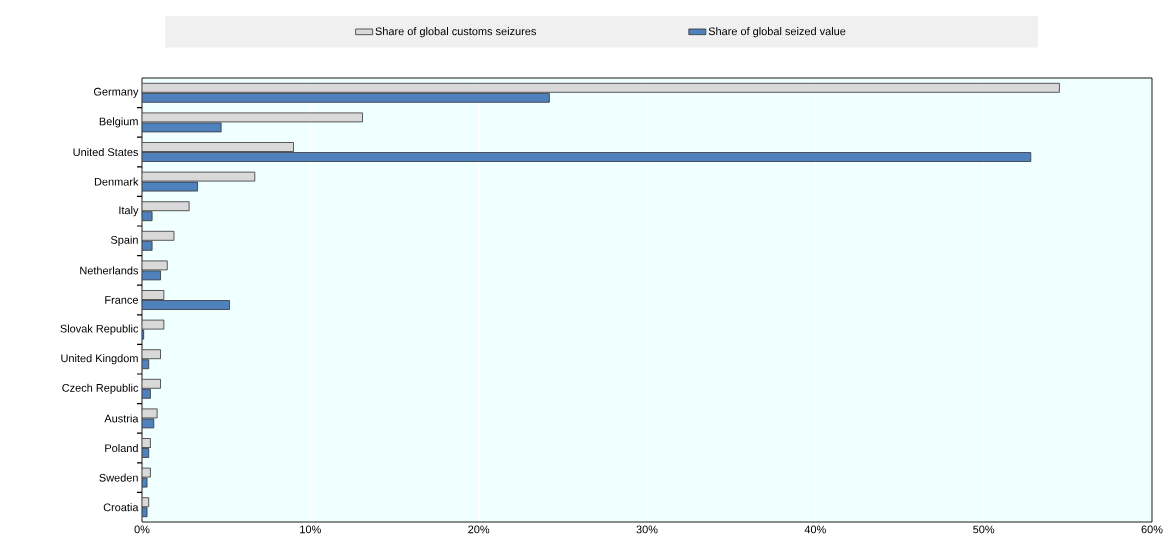 This screenshot has width=1174, height=551. What do you see at coordinates (121, 418) in the screenshot?
I see `y-tick-label: Austria` at bounding box center [121, 418].